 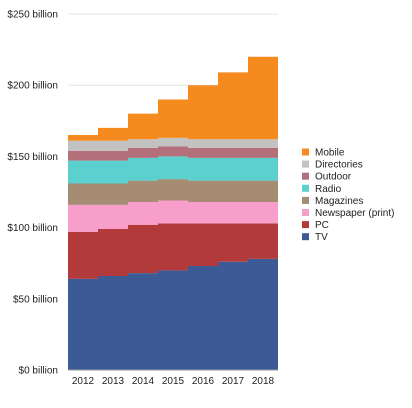 What do you see at coordinates (38, 371) in the screenshot?
I see `y-tick-label: $0 billion` at bounding box center [38, 371].